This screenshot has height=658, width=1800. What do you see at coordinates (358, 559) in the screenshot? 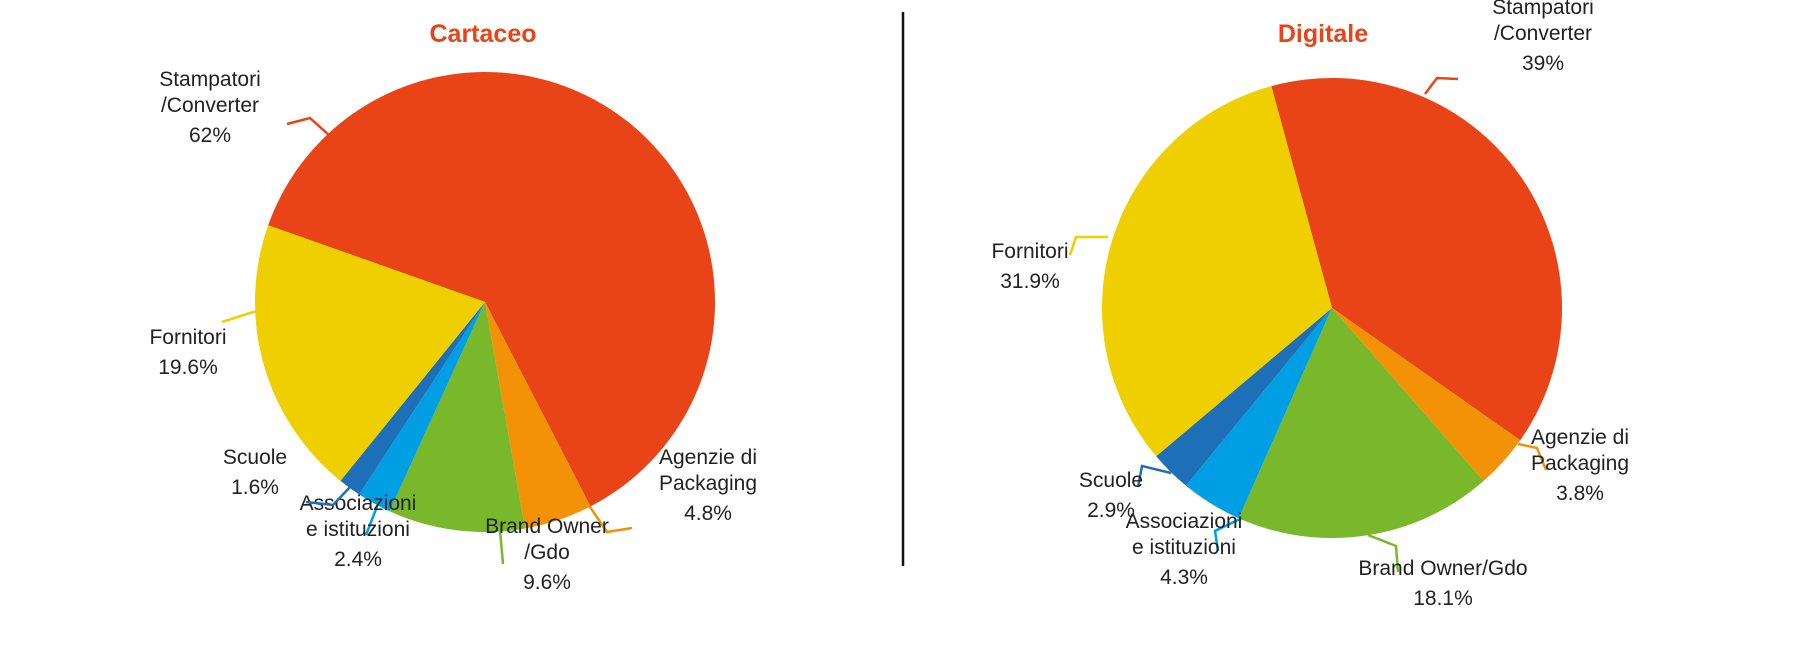
I see `slice-value-associazioni-e-istituzioni: 2.4%` at bounding box center [358, 559].